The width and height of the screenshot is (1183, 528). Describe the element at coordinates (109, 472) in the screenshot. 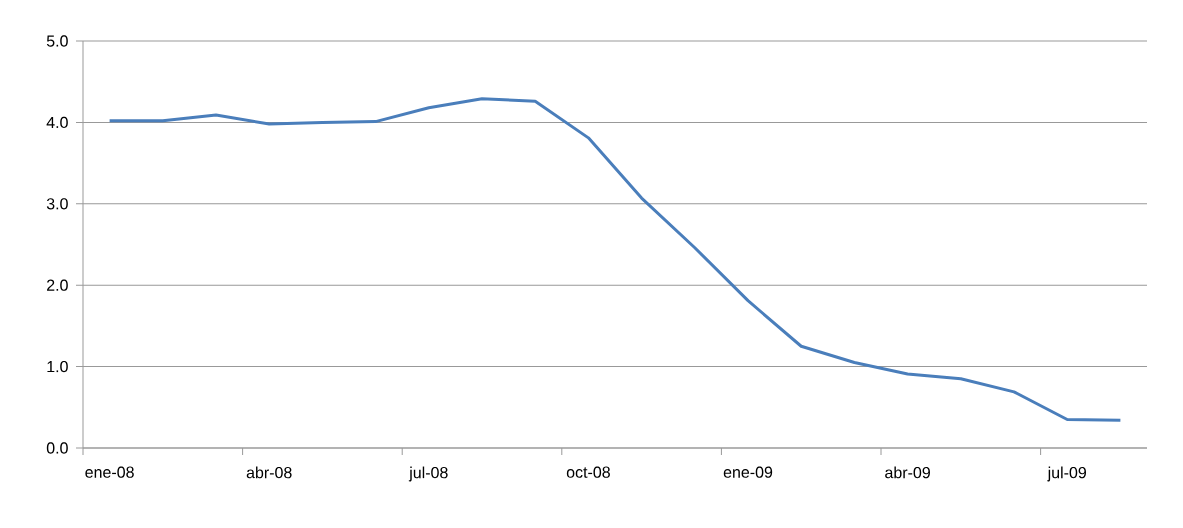

I see `x-tick-label: ene-08` at that location.